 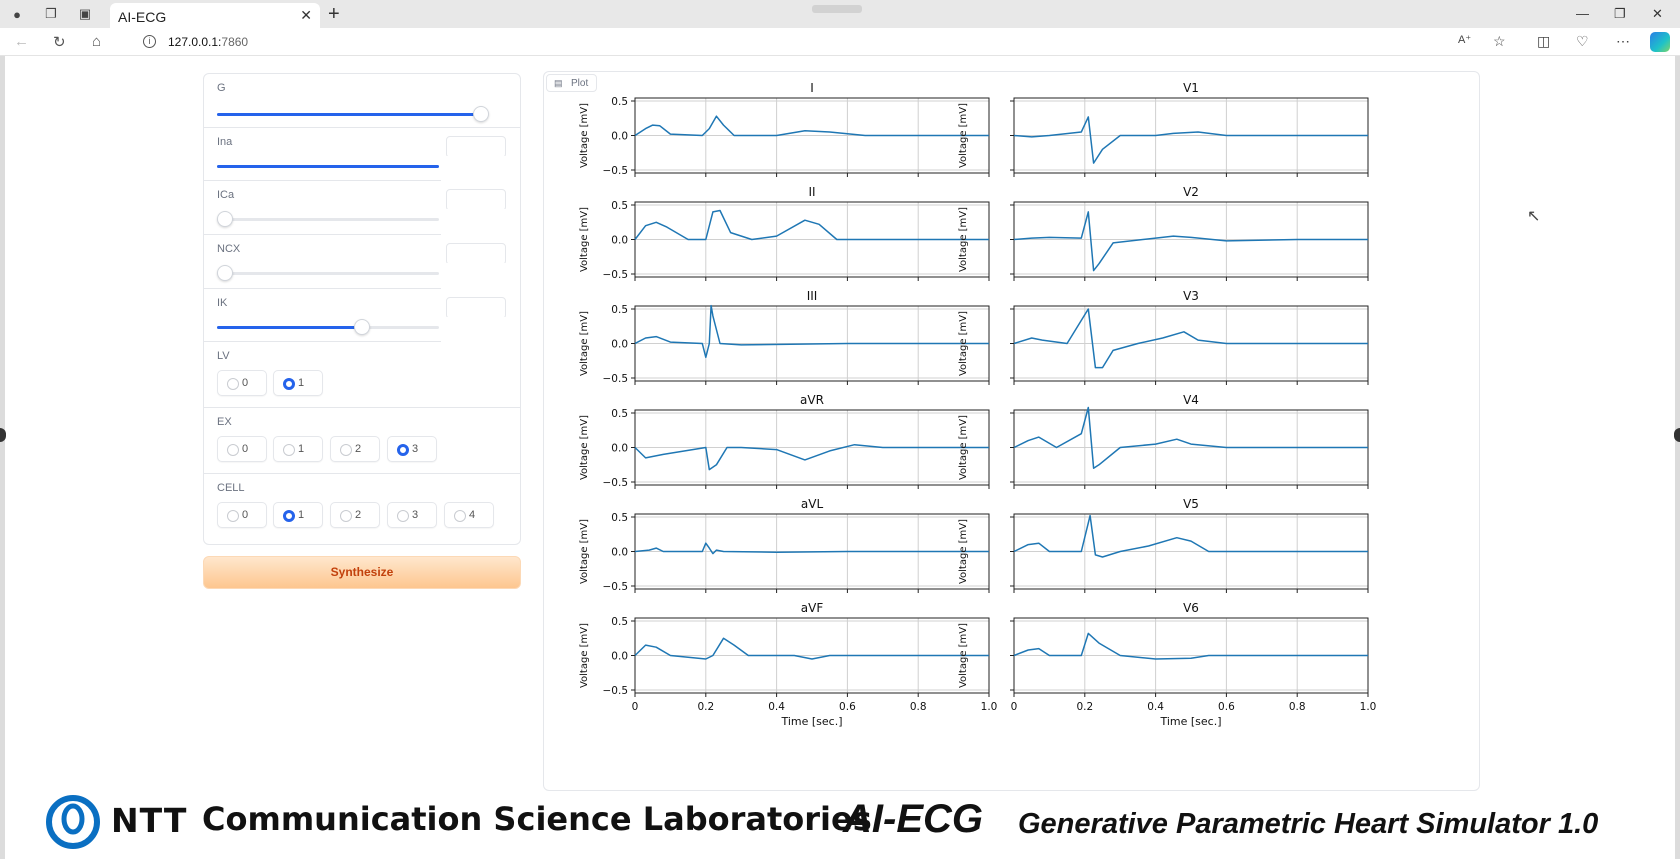 What do you see at coordinates (3, 435) in the screenshot?
I see `left-edge-handle` at bounding box center [3, 435].